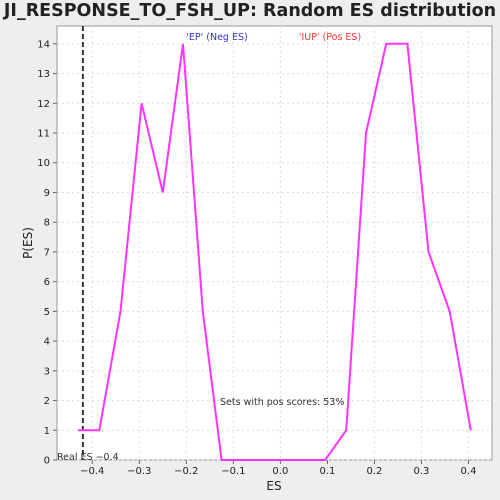  I want to click on x-tick: −0.4, so click(92, 468).